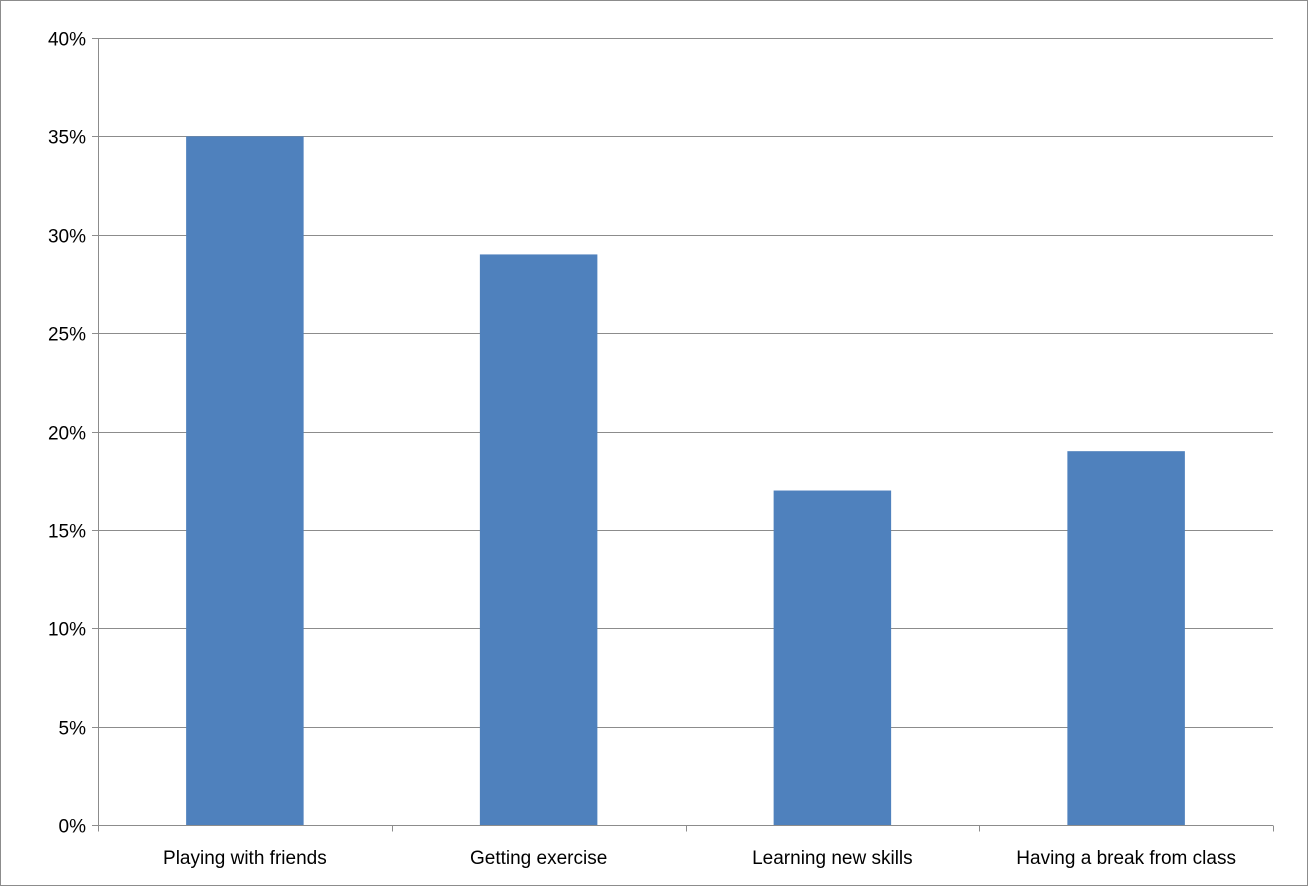  What do you see at coordinates (73, 827) in the screenshot?
I see `y-tick-label: 0%` at bounding box center [73, 827].